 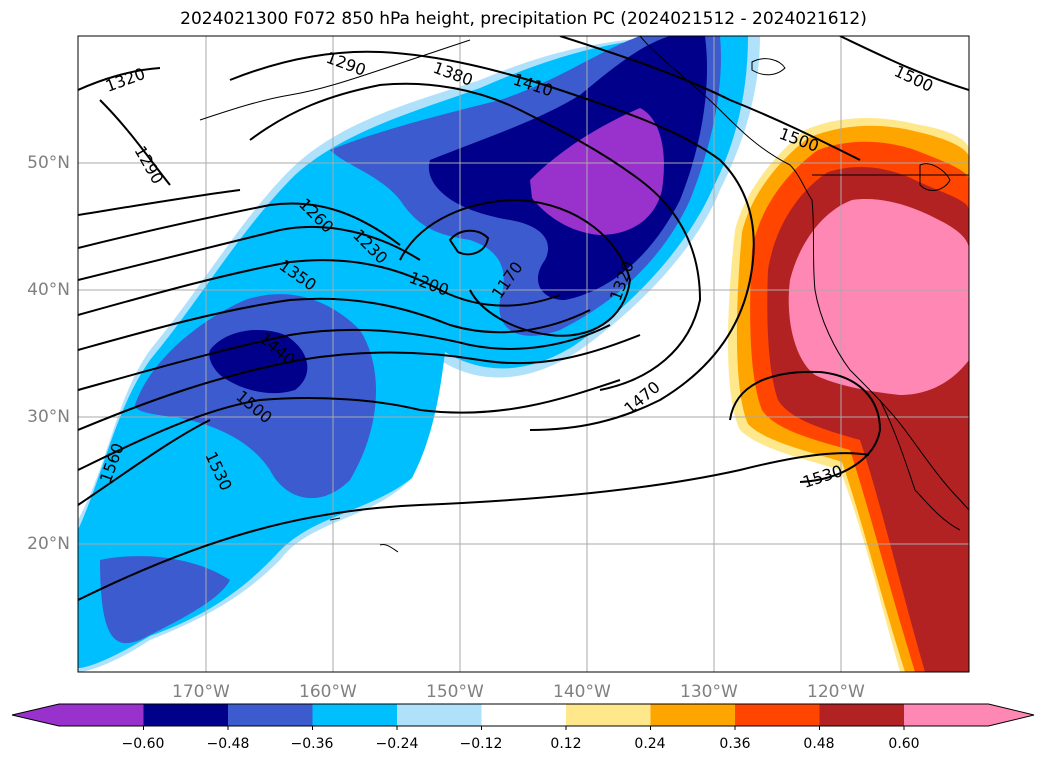 What do you see at coordinates (913, 78) in the screenshot?
I see `contour-label: 1500` at bounding box center [913, 78].